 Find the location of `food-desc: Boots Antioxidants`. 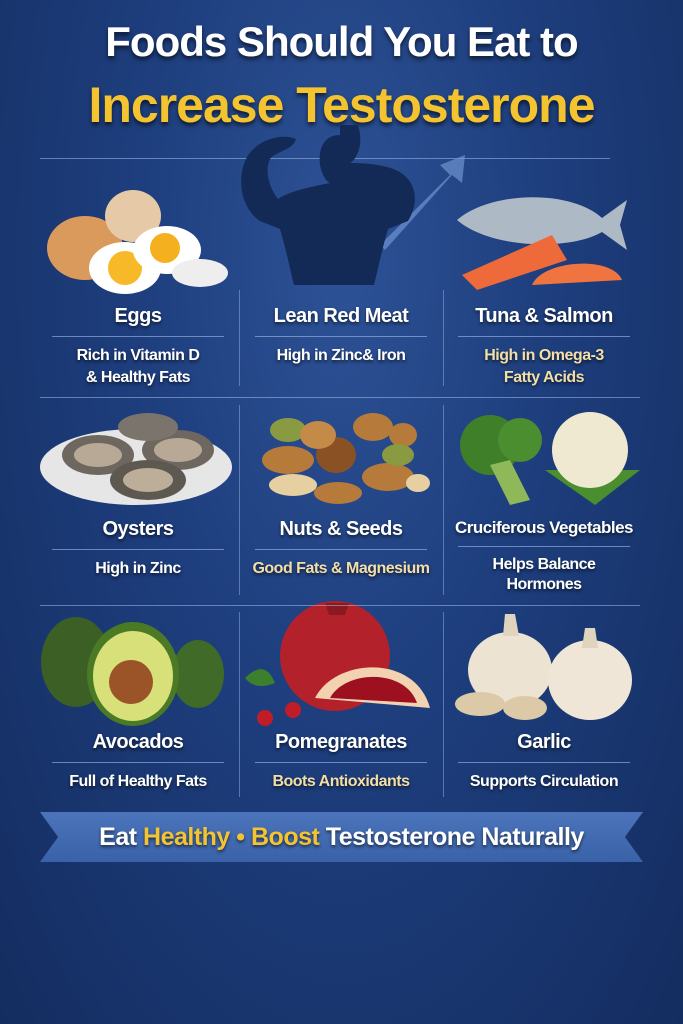

food-desc: Boots Antioxidants is located at coordinates (341, 781).